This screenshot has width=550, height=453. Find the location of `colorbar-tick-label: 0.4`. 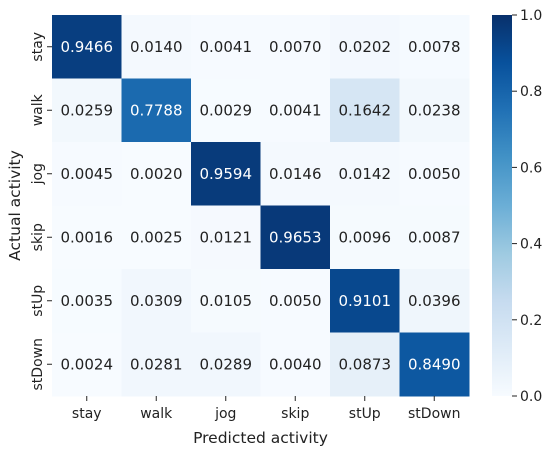

colorbar-tick-label: 0.4 is located at coordinates (531, 245).